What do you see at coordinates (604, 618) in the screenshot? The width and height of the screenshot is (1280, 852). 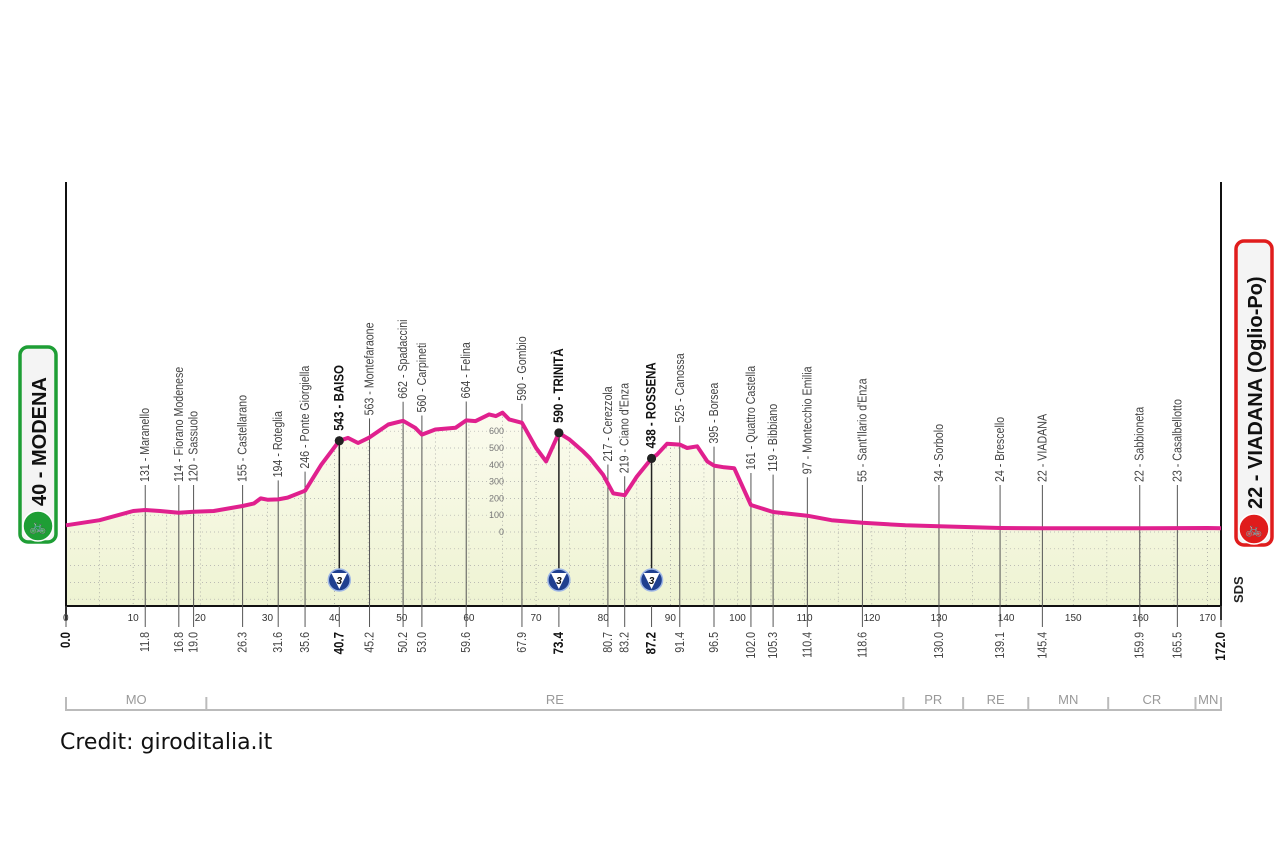 I see `x-tick-label: 80` at bounding box center [604, 618].